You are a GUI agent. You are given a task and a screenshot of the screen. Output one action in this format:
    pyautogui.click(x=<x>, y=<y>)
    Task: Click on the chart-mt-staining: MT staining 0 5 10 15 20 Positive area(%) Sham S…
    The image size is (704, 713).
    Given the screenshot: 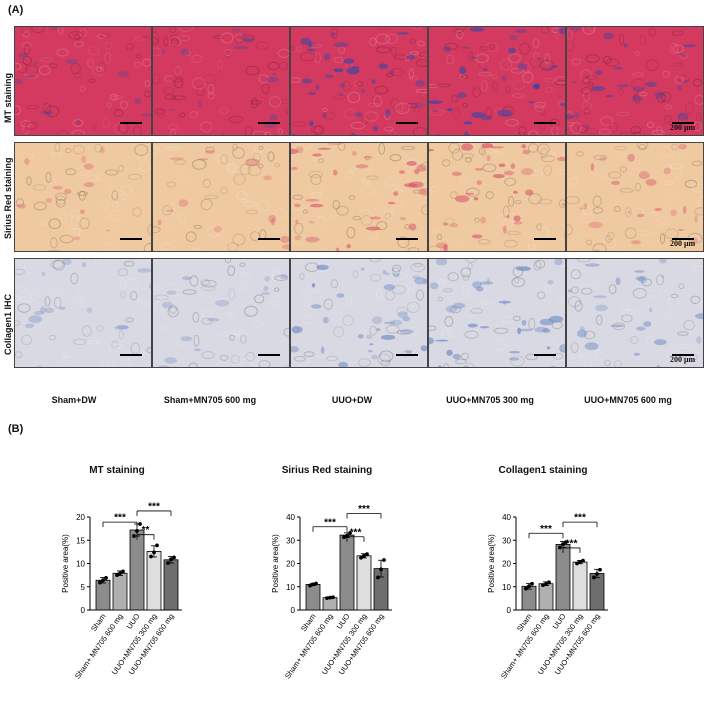 What is the action you would take?
    pyautogui.click(x=137, y=587)
    